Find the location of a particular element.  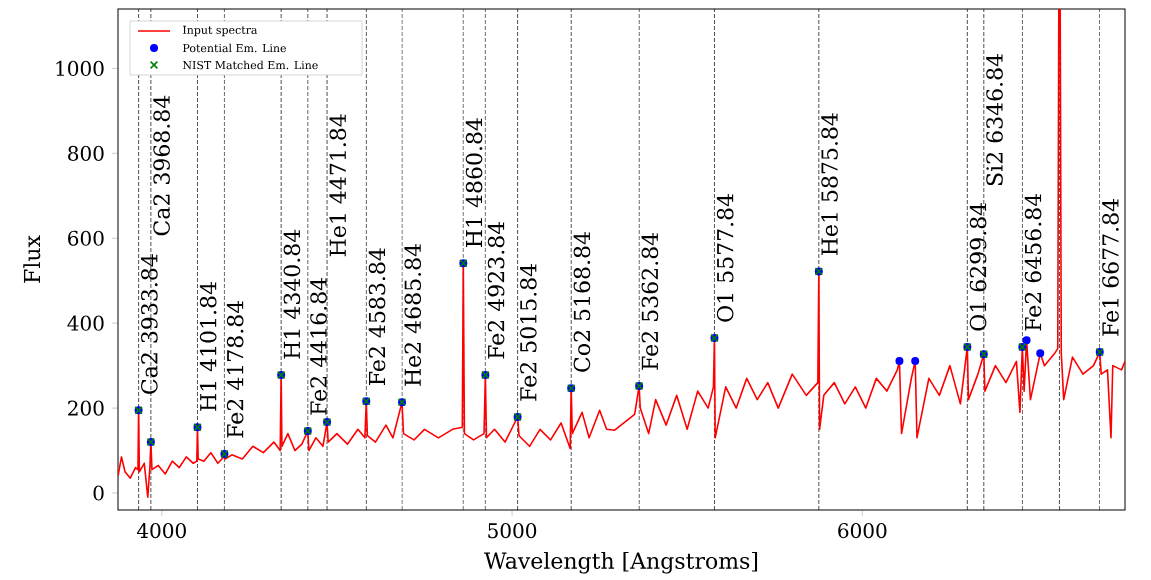

ref-line-label: Fe2 4178.84 is located at coordinates (235, 369).